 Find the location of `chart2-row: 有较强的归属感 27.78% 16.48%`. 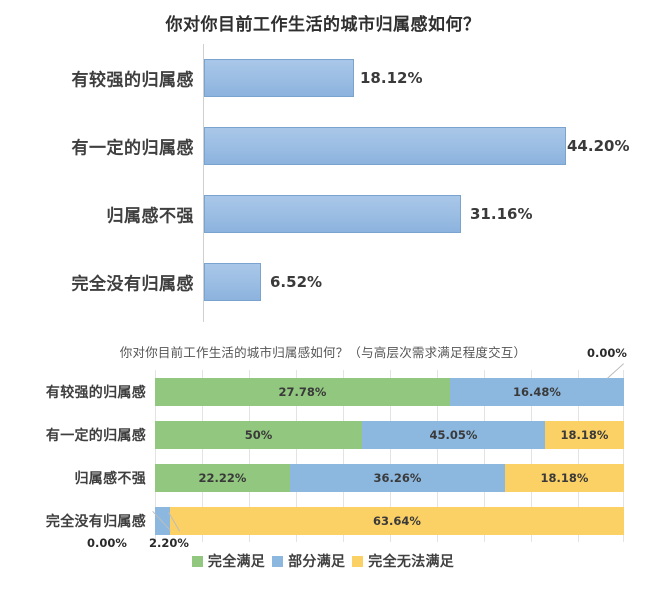

chart2-row: 有较强的归属感 27.78% 16.48% is located at coordinates (335, 391).